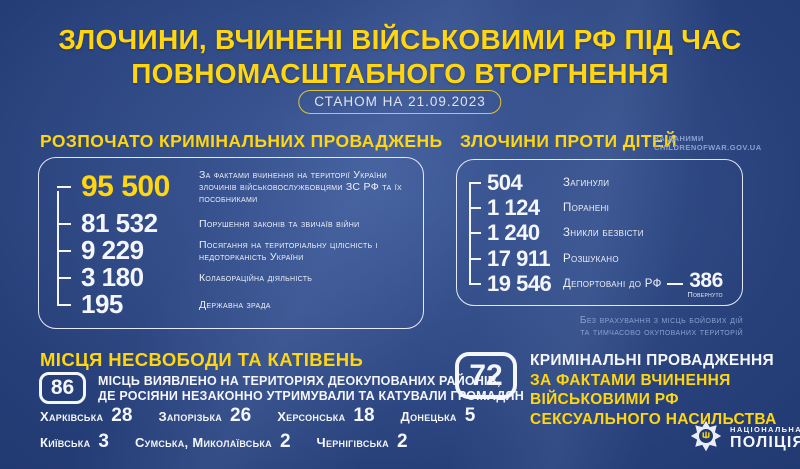 This screenshot has width=800, height=469. I want to click on children-row-deported: 19 546 Депортовані до РФ 386 Повернуто, so click(601, 283).